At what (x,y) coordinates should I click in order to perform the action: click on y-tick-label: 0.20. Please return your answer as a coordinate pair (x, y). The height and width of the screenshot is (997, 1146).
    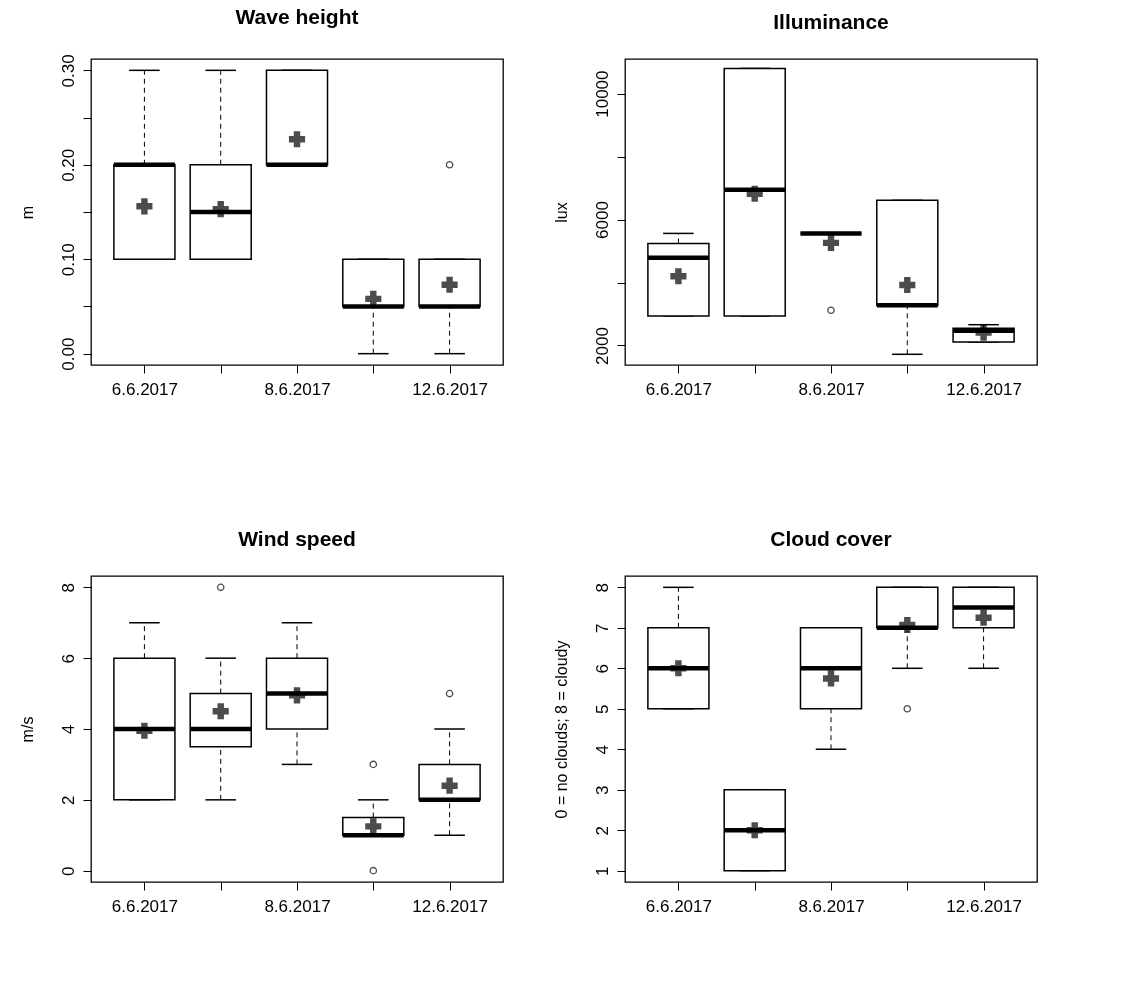
    Looking at the image, I should click on (68, 165).